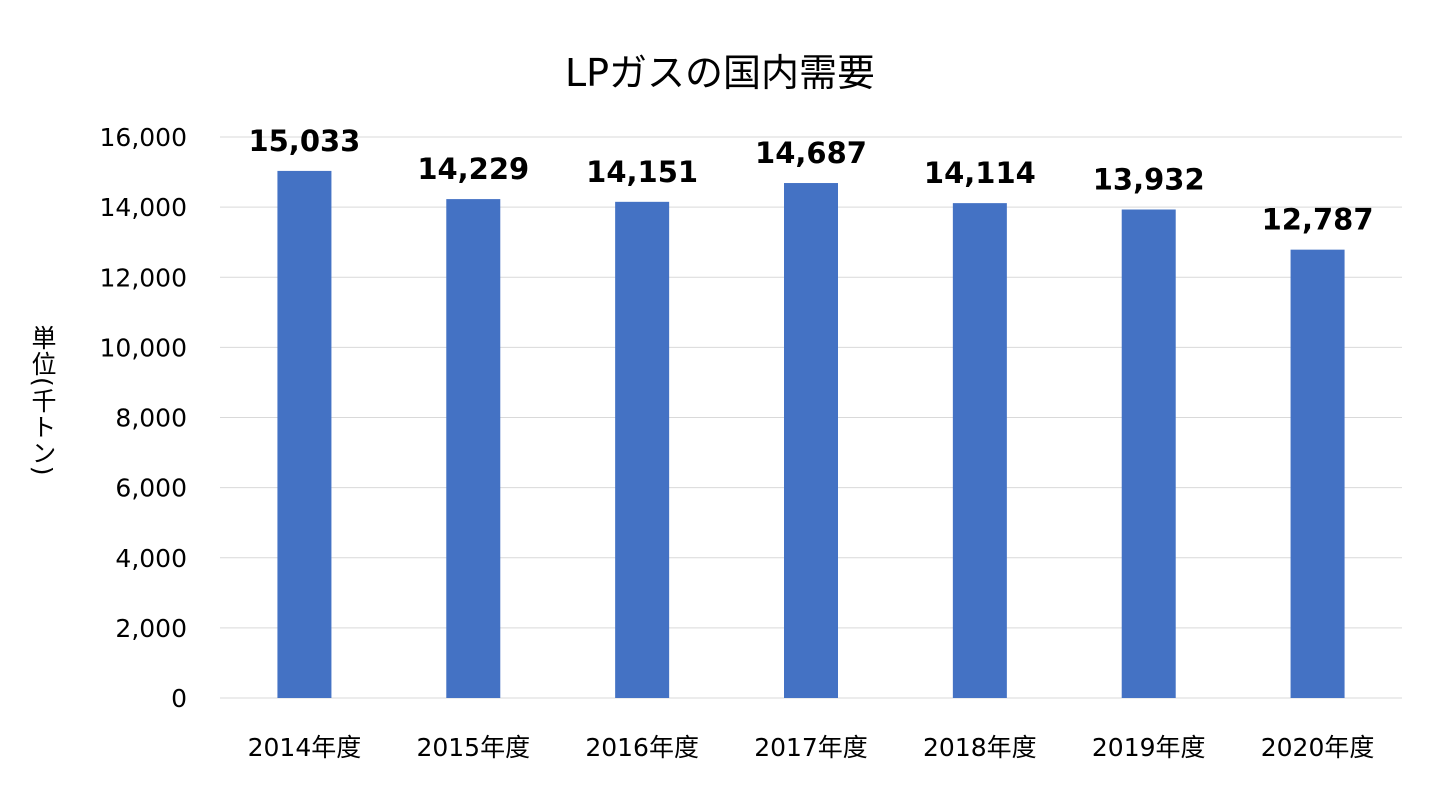  What do you see at coordinates (811, 747) in the screenshot?
I see `x-tick-label: 2017年度` at bounding box center [811, 747].